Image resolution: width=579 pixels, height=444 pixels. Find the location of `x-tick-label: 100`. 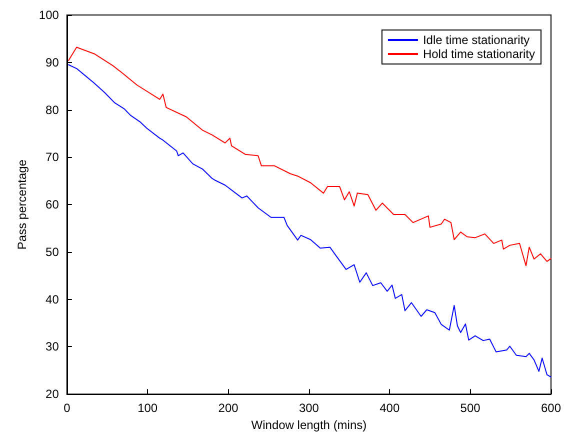

x-tick-label: 100 is located at coordinates (148, 408).